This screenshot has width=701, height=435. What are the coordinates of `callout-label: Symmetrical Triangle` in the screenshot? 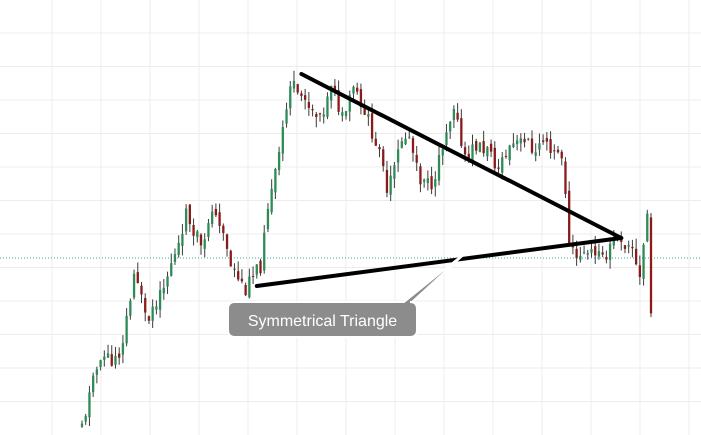 It's located at (322, 321).